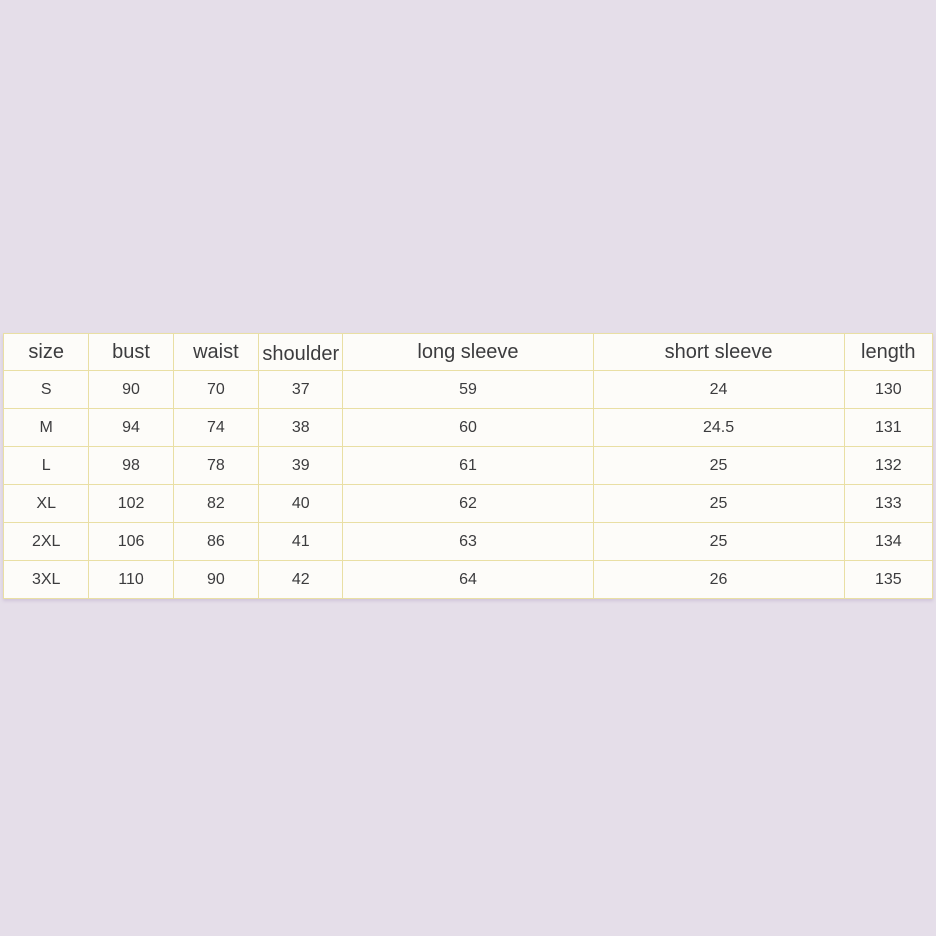 The width and height of the screenshot is (936, 936). Describe the element at coordinates (46, 427) in the screenshot. I see `size-label-cell: M` at that location.